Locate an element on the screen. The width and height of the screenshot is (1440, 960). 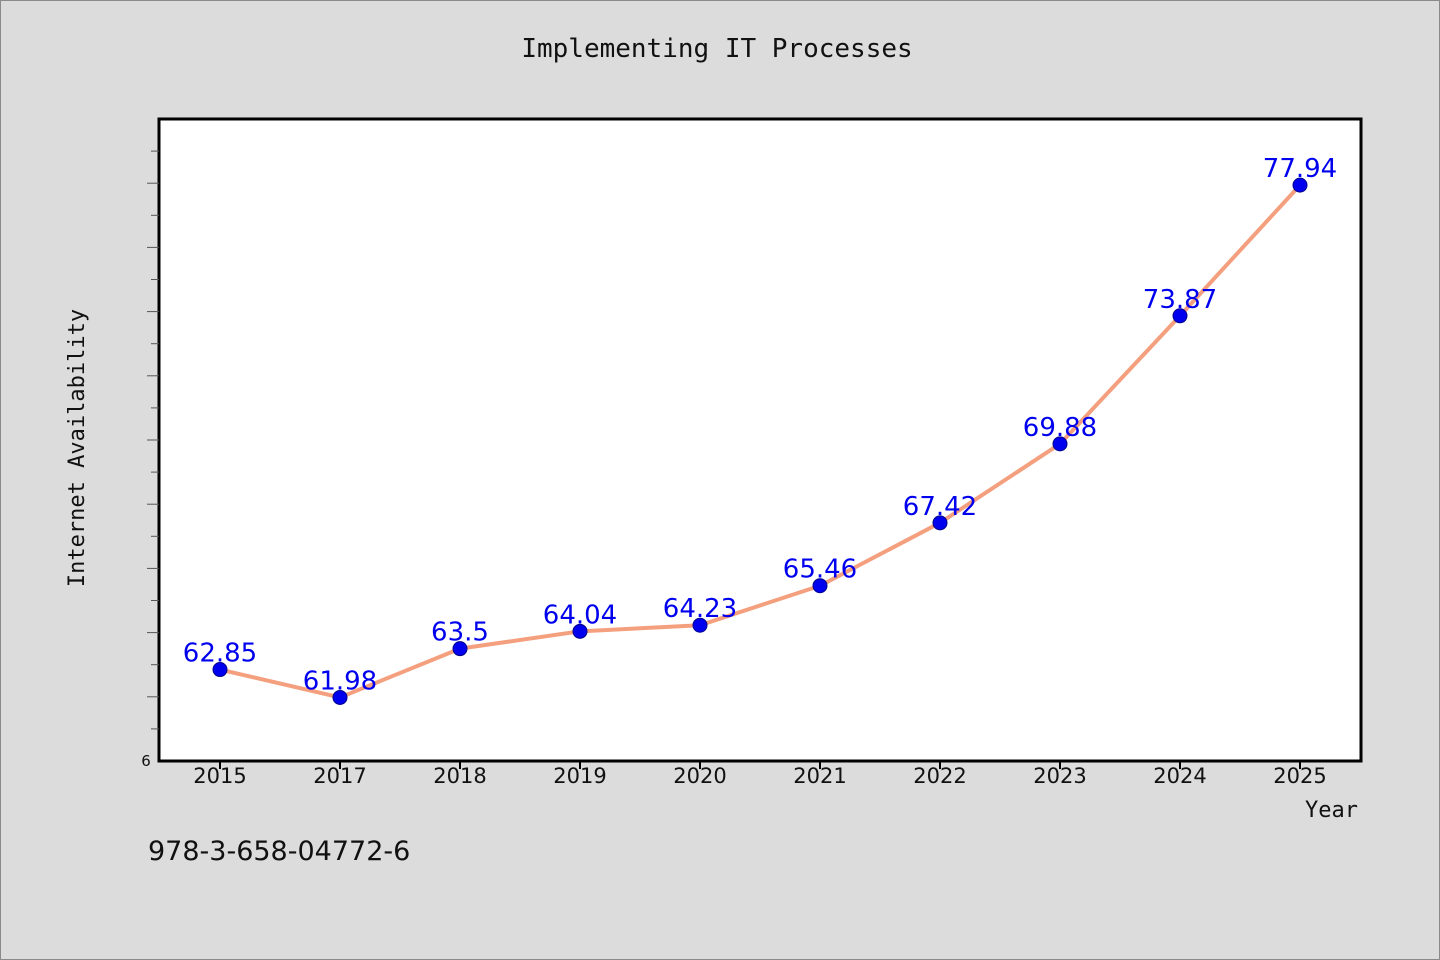
x-axis-ticks: 2015 2017 2018 2019 2020 2021 2022 2023 2024 2025 is located at coordinates (760, 774).